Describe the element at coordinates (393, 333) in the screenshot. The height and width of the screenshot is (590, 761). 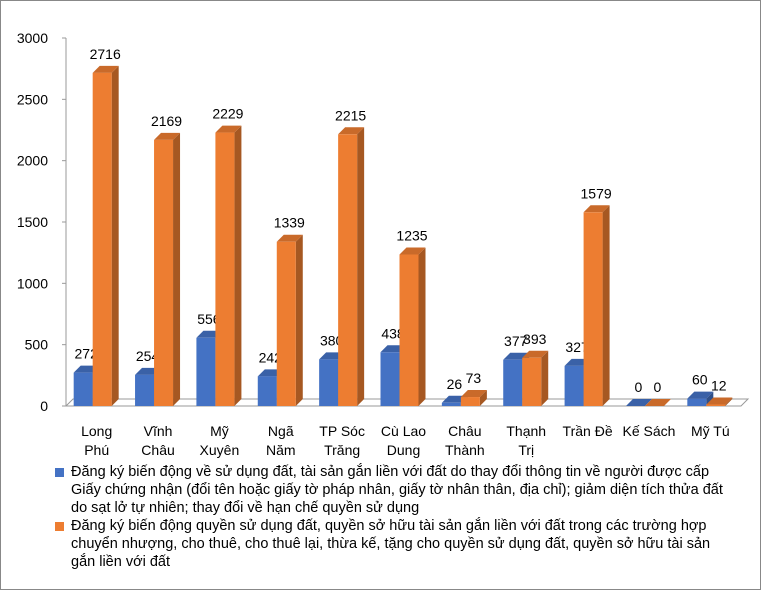
I see `value-label: 438` at that location.